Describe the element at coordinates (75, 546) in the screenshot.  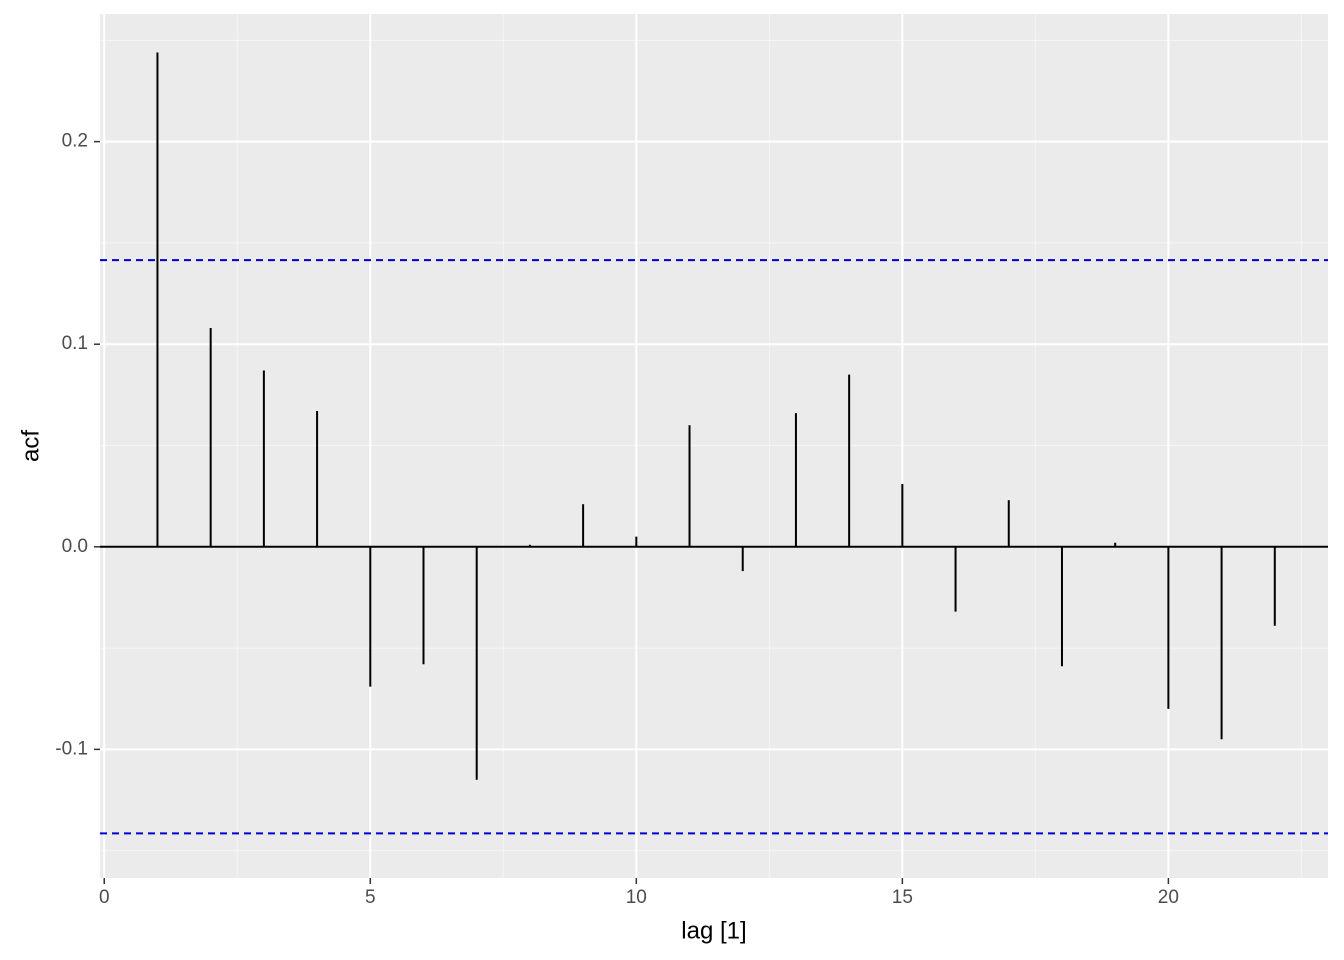
I see `y-tick-label: 0.0` at that location.